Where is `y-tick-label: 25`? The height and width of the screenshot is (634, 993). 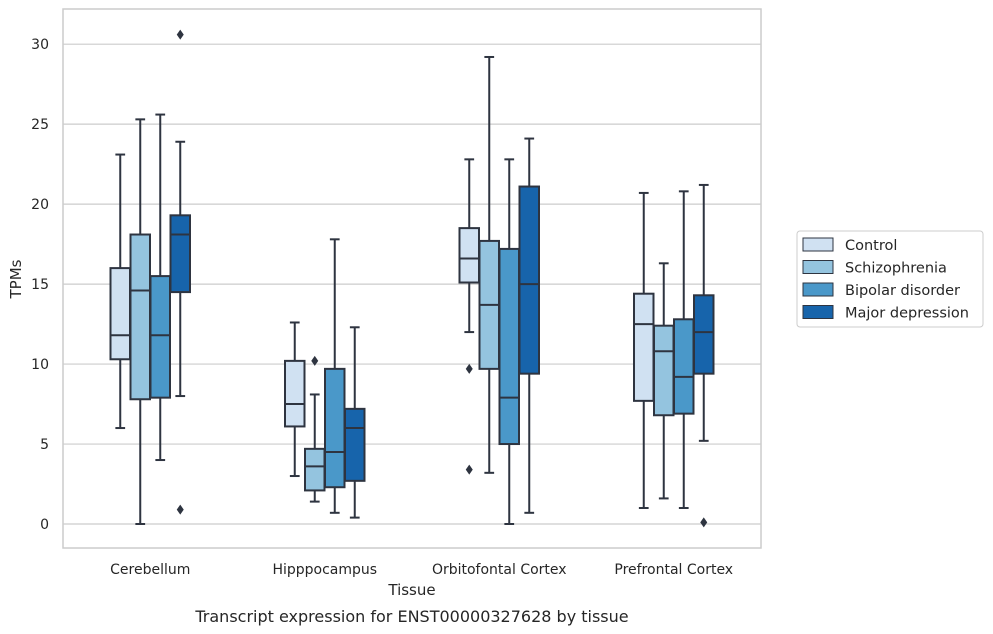
y-tick-label: 25 is located at coordinates (40, 125).